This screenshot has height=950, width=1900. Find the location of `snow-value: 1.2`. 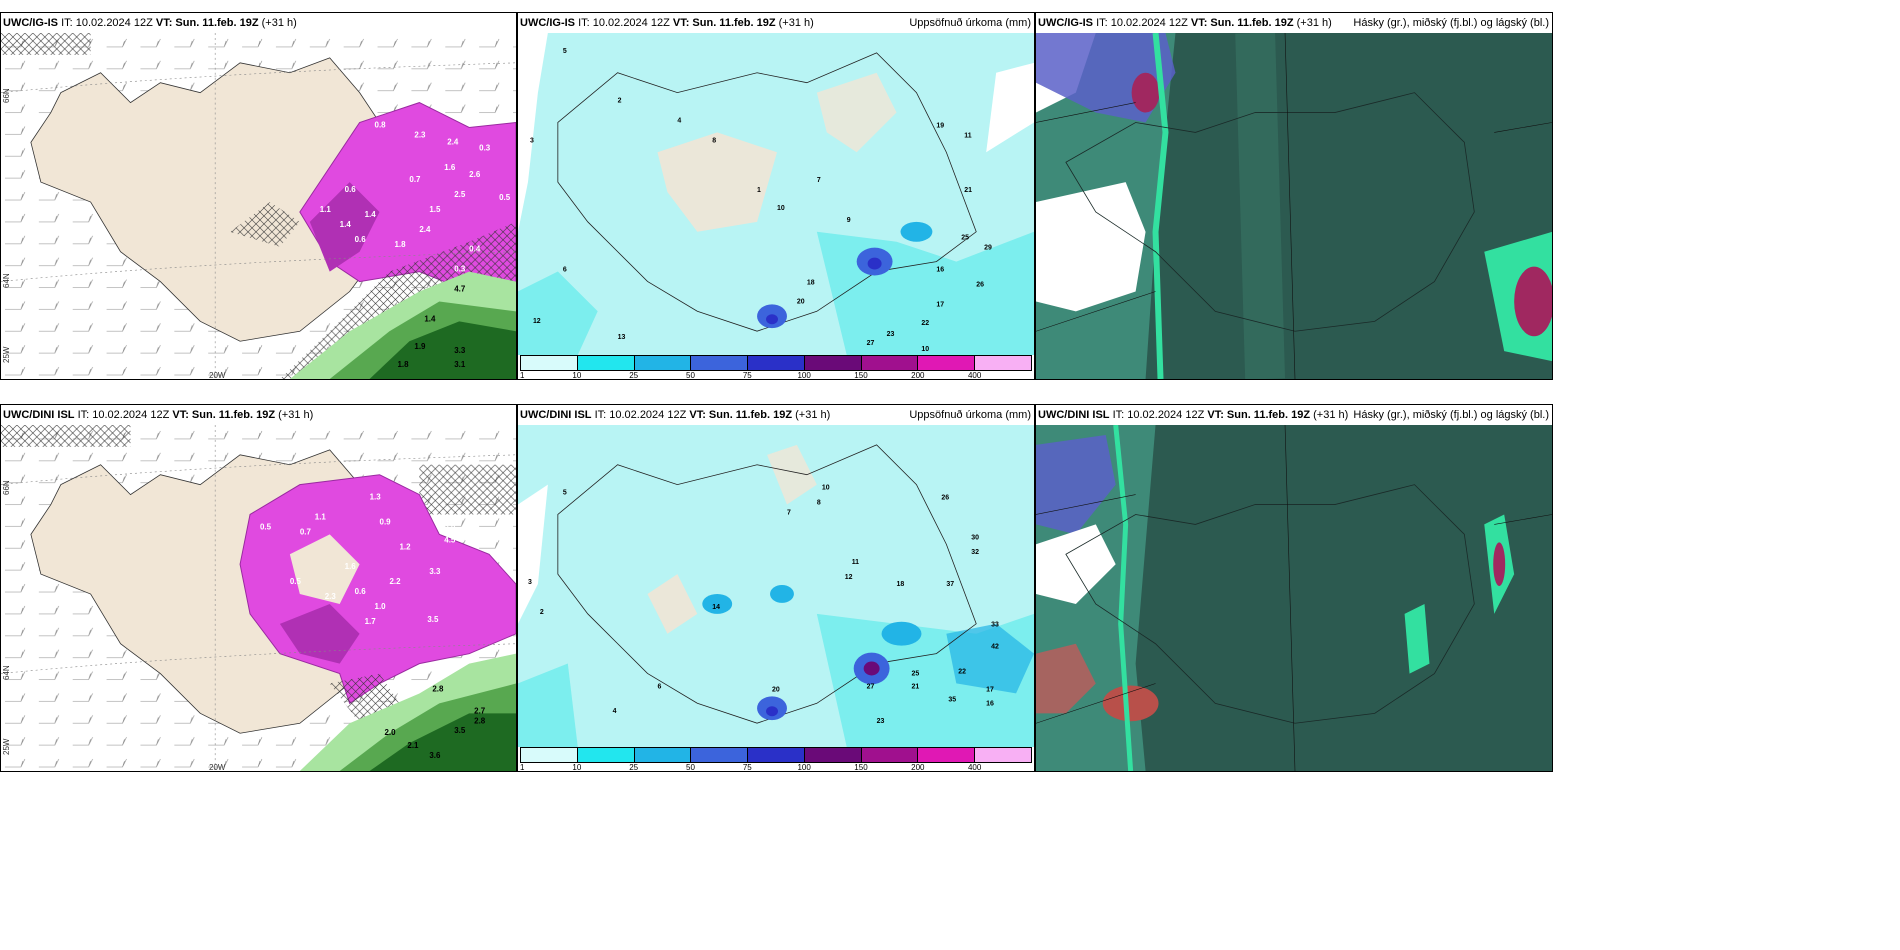

snow-value: 1.2 is located at coordinates (405, 546).